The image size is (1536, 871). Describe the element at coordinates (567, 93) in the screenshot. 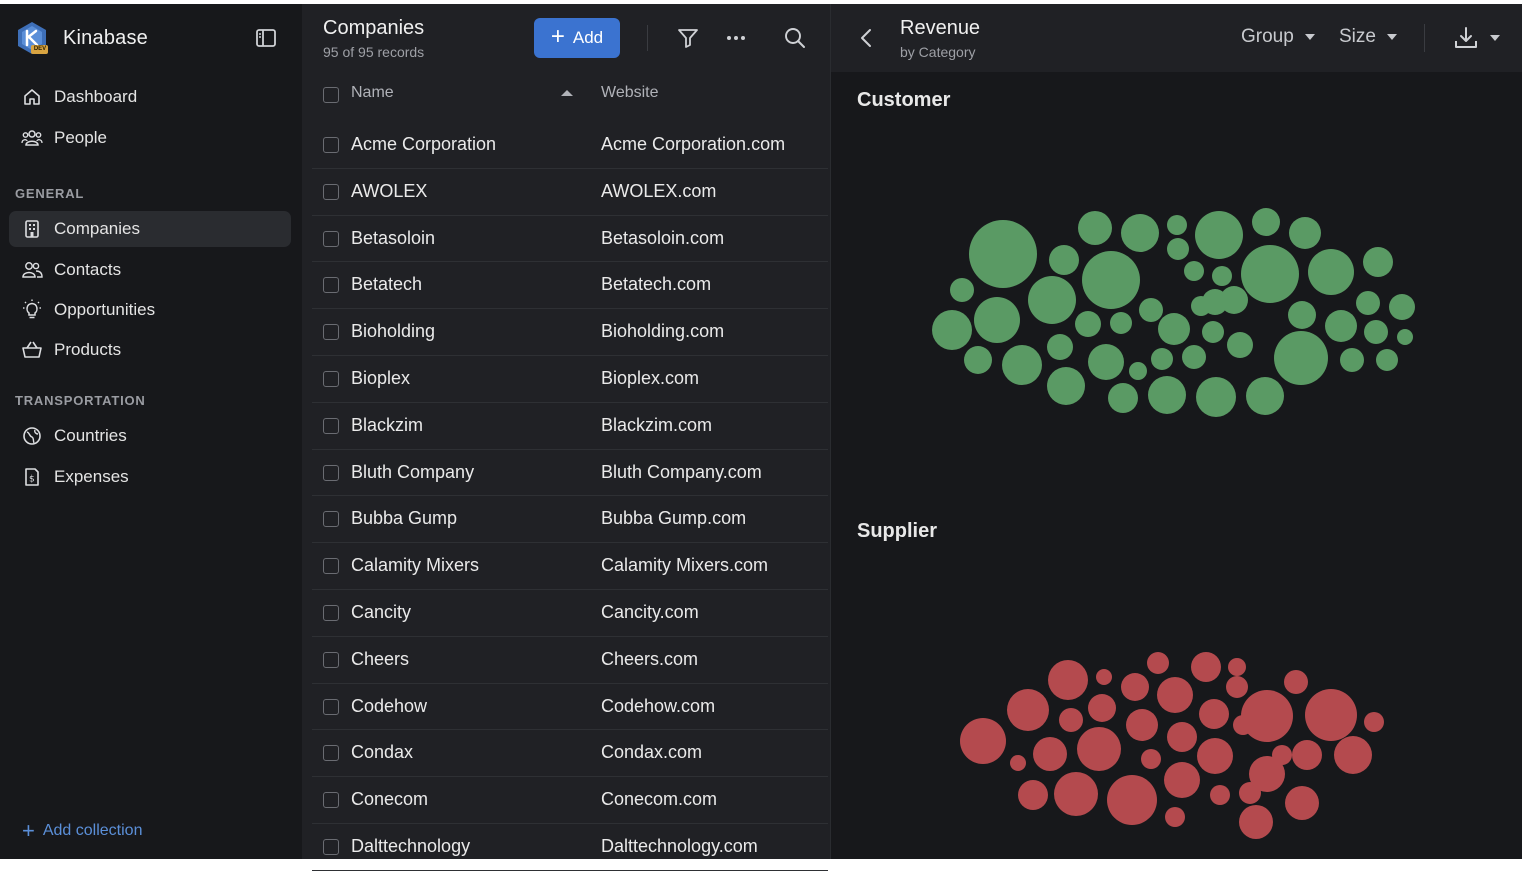

I see `sort-ascending-icon` at that location.